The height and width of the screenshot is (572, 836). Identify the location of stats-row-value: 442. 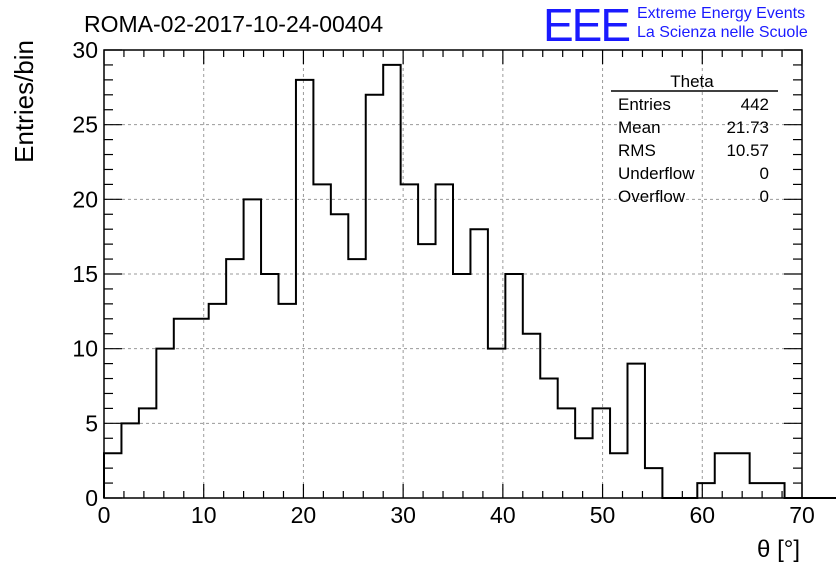
(755, 104).